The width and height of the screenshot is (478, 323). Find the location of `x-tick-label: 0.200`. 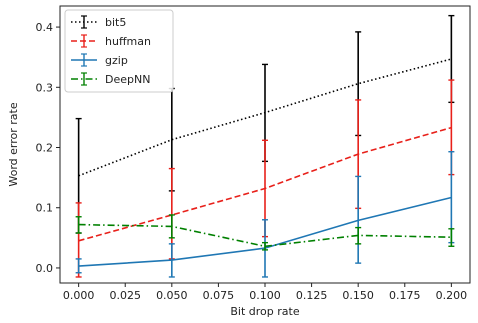

x-tick-label: 0.200 is located at coordinates (452, 295).